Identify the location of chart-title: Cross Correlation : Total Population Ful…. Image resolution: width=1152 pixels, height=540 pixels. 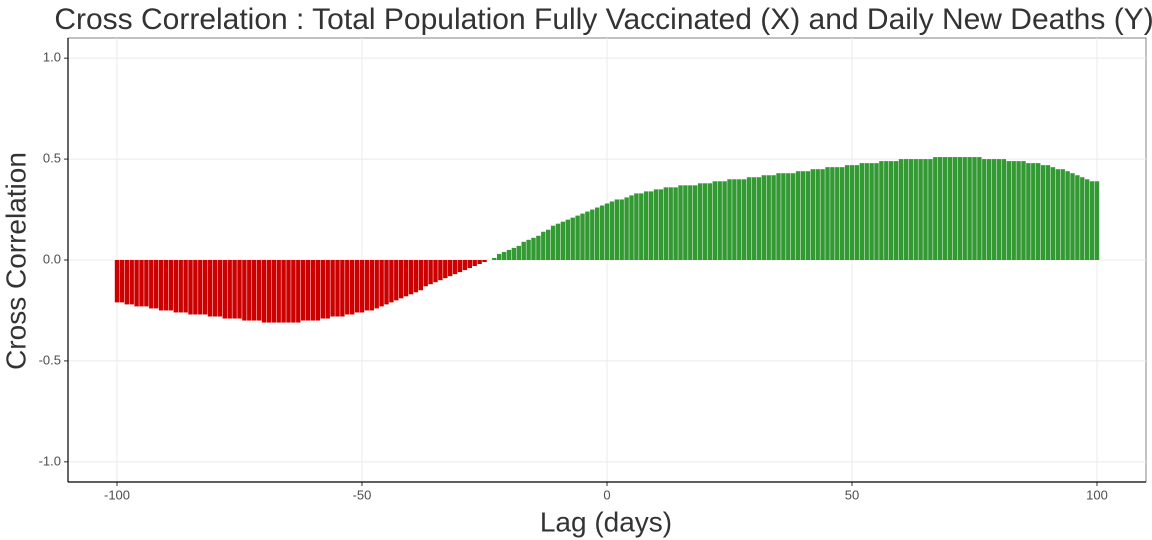
(603, 19).